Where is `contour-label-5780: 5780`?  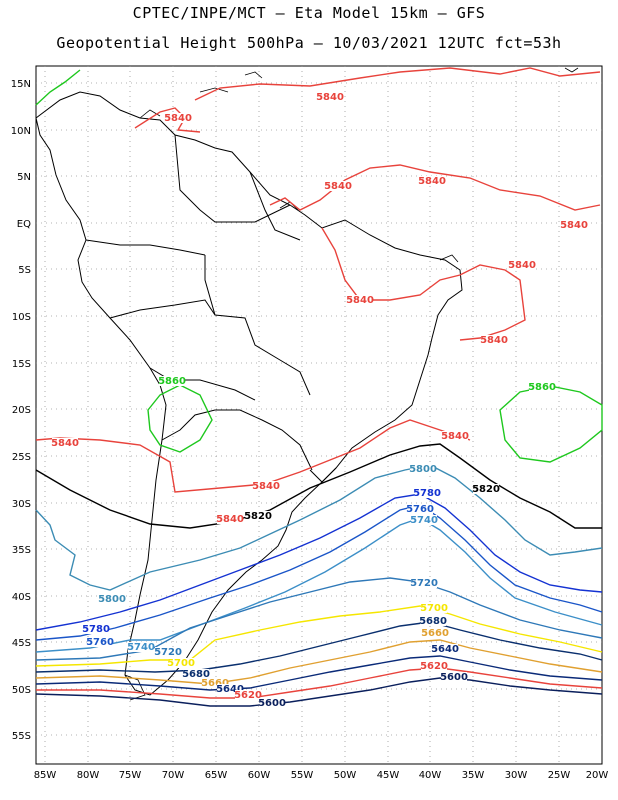
contour-label-5780: 5780 is located at coordinates (427, 493).